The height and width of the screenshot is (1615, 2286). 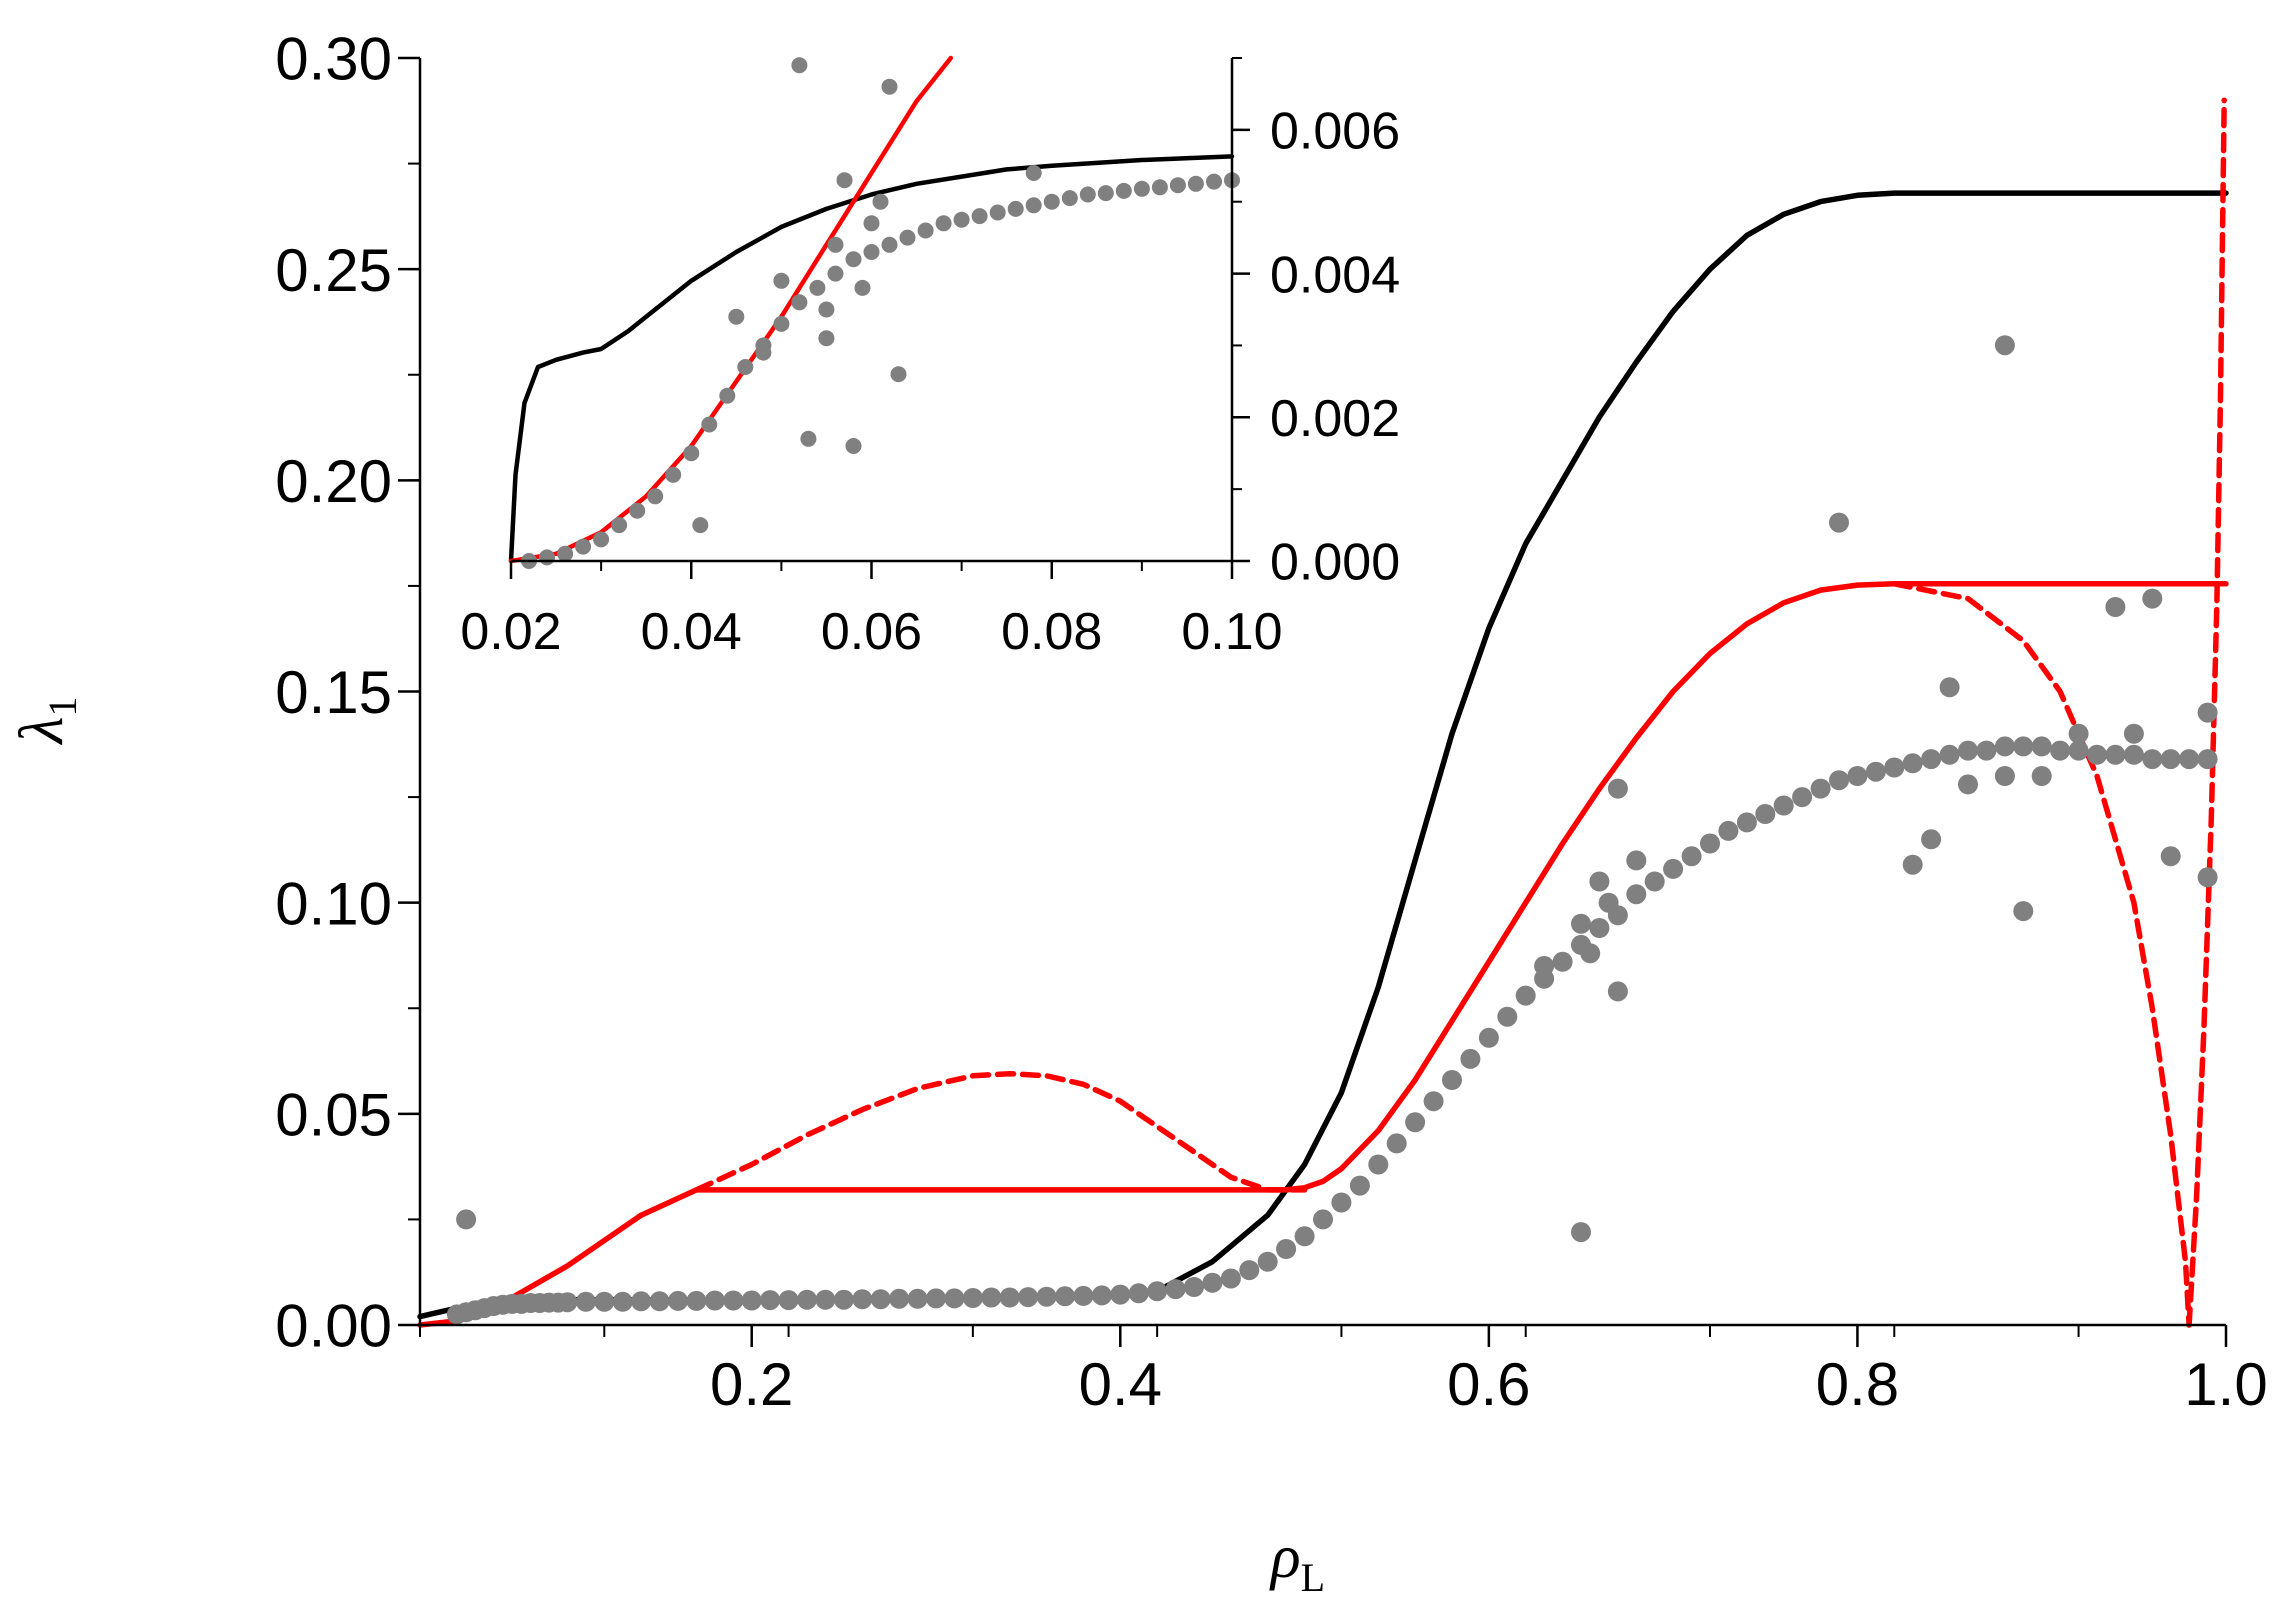 What do you see at coordinates (2041, 954) in the screenshot?
I see `main-series-red-dashed-fall` at bounding box center [2041, 954].